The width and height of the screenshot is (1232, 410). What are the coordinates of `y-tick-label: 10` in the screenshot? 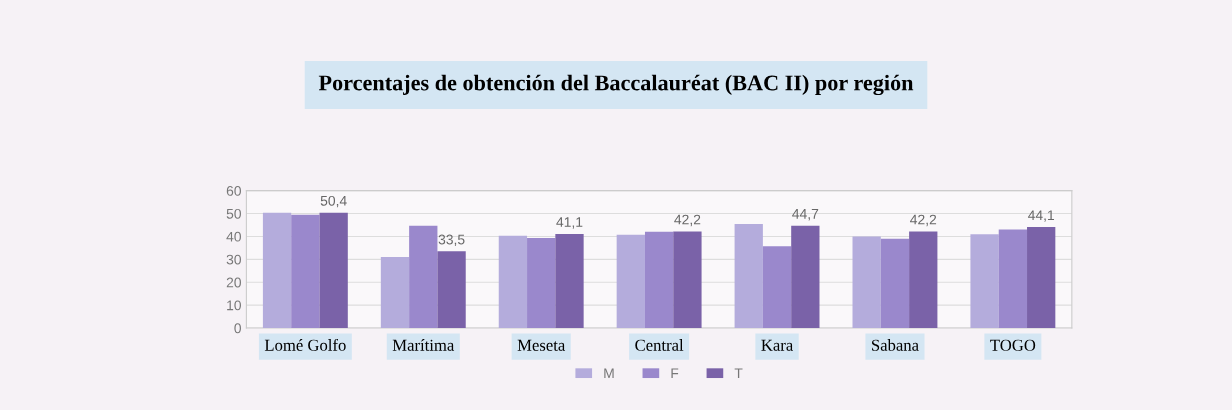 It's located at (234, 305).